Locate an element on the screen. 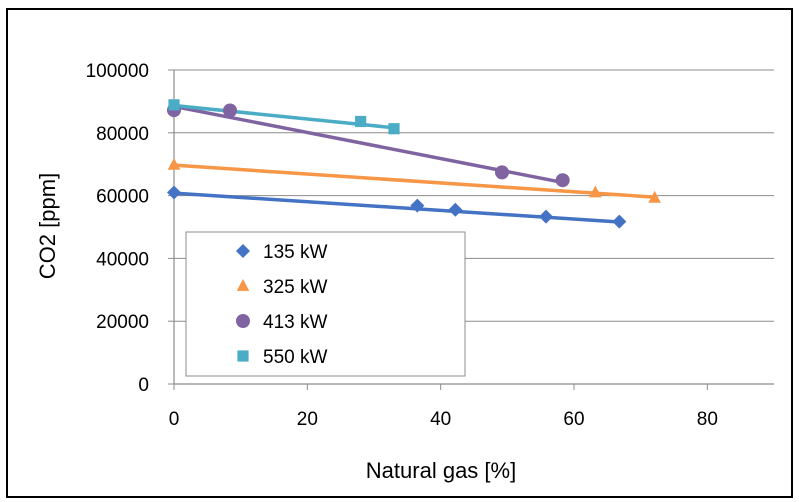 This screenshot has width=799, height=502. x-tick-label: 80 is located at coordinates (707, 419).